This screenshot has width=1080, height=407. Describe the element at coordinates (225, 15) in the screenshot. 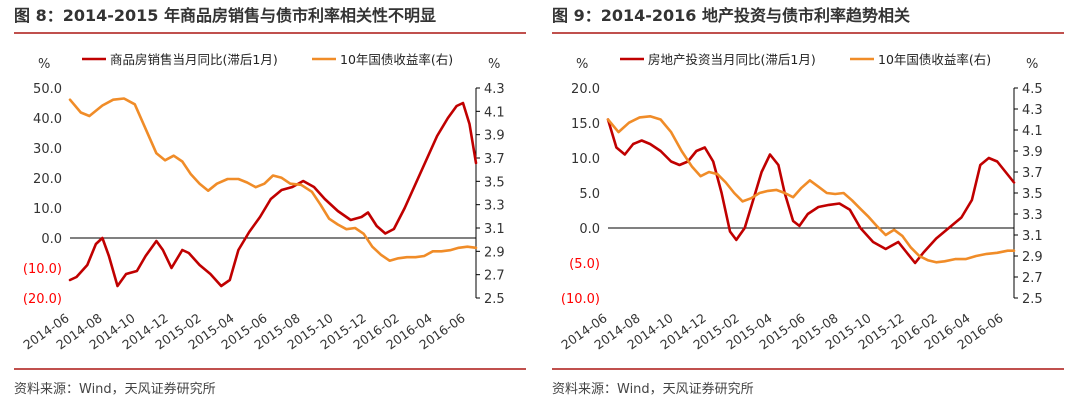

I see `figure-title: 图 8：2014-2015 年商品房销售与债市利率相关性不明显` at that location.